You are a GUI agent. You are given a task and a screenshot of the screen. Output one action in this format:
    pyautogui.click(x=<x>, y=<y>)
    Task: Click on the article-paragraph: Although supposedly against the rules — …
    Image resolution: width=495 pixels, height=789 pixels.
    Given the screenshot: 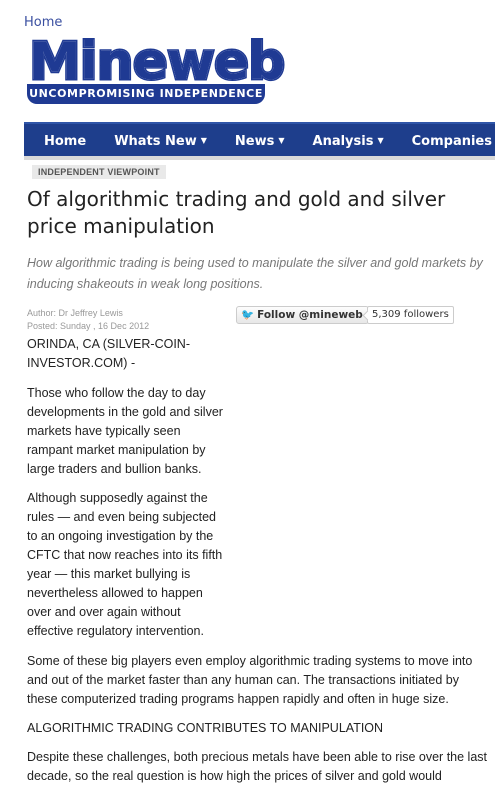 What is the action you would take?
    pyautogui.click(x=125, y=564)
    